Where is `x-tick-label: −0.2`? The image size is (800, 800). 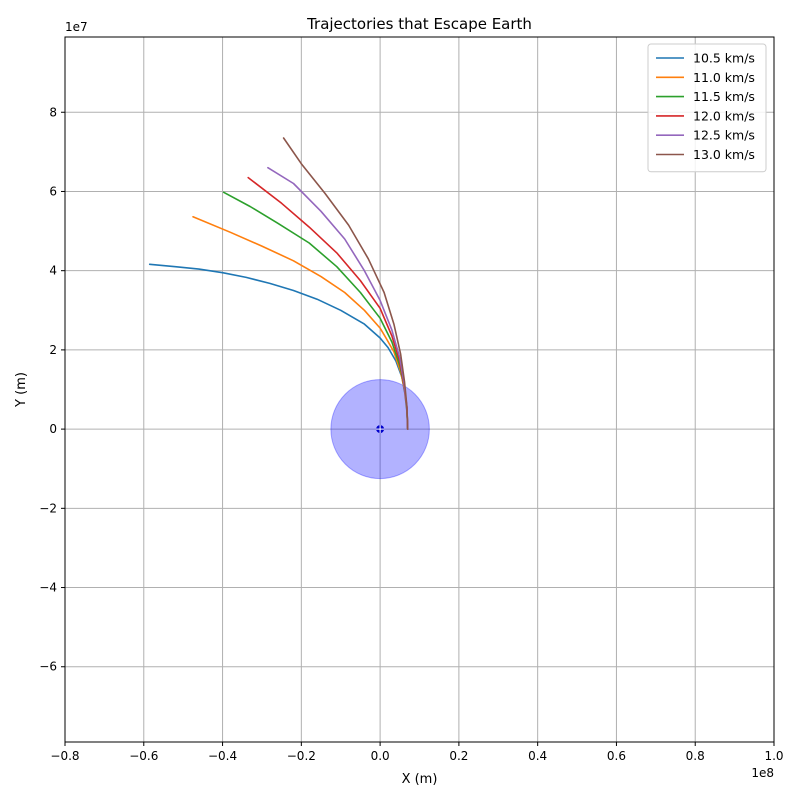
x-tick-label: −0.2 is located at coordinates (301, 756).